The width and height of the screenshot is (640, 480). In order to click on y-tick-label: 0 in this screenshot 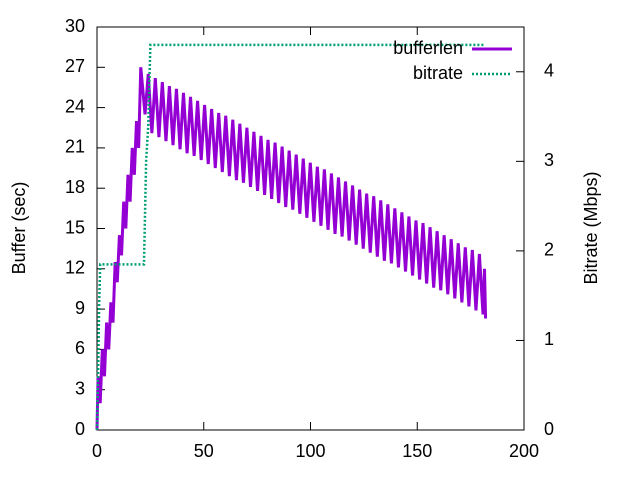, I will do `click(80, 429)`.